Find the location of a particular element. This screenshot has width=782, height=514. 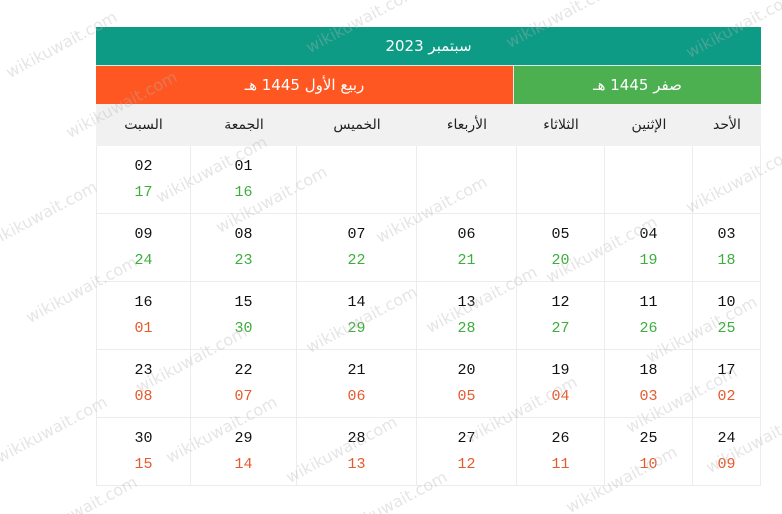

day-cell: 22 07 is located at coordinates (244, 384).